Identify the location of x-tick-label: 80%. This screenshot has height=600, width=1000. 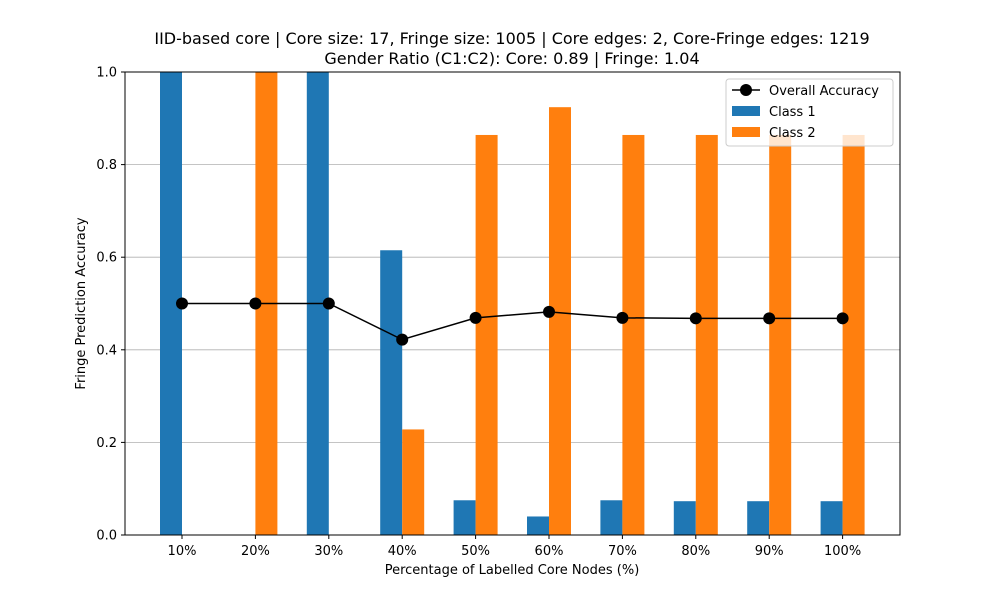
(695, 551).